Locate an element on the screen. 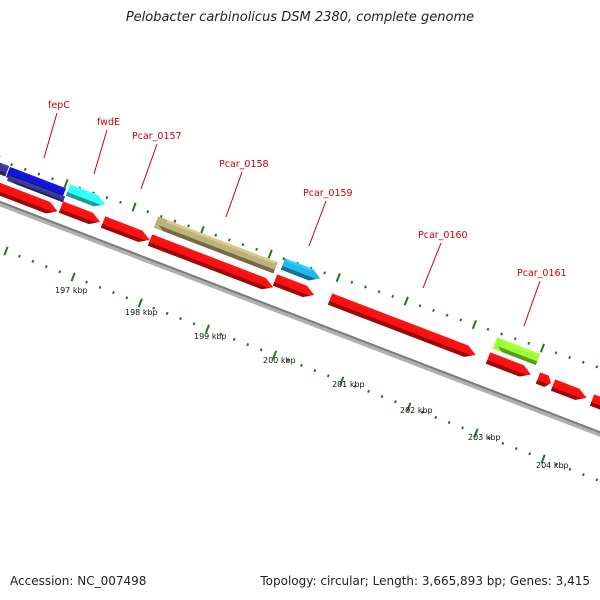 The image size is (600, 600). gene-red-4-body is located at coordinates (210, 262).